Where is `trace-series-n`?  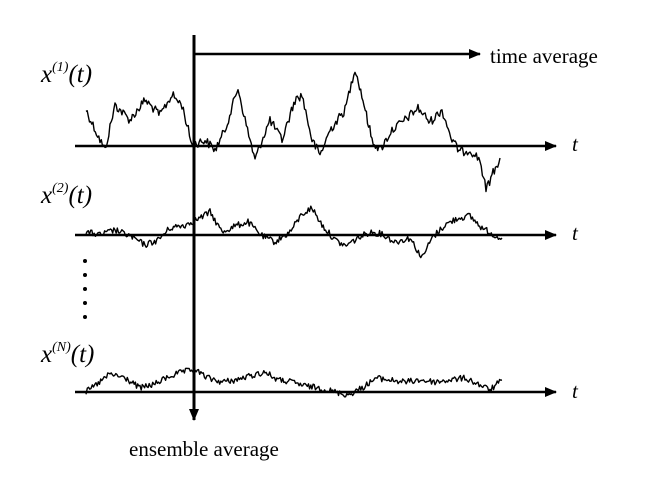 trace-series-n is located at coordinates (294, 382).